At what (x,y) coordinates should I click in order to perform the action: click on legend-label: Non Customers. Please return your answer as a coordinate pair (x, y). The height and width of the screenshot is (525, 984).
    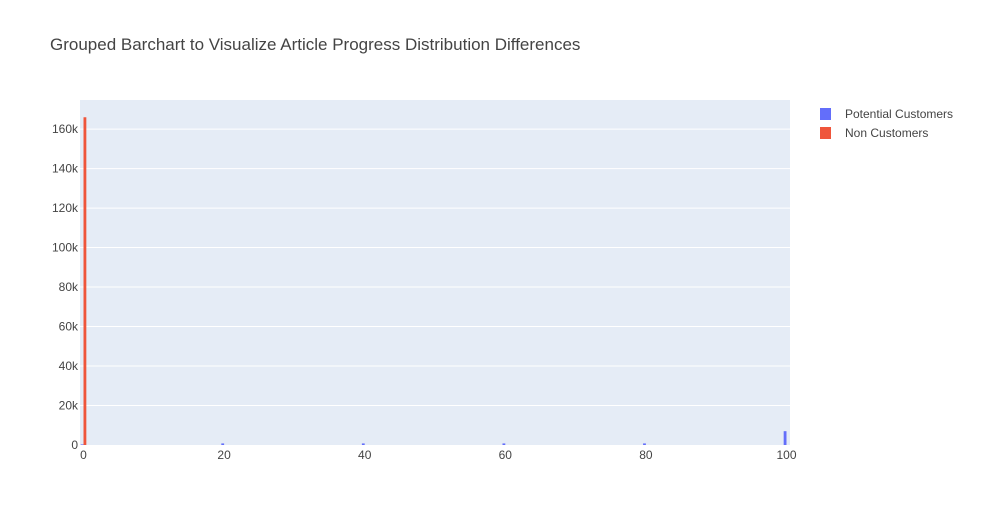
    Looking at the image, I should click on (886, 133).